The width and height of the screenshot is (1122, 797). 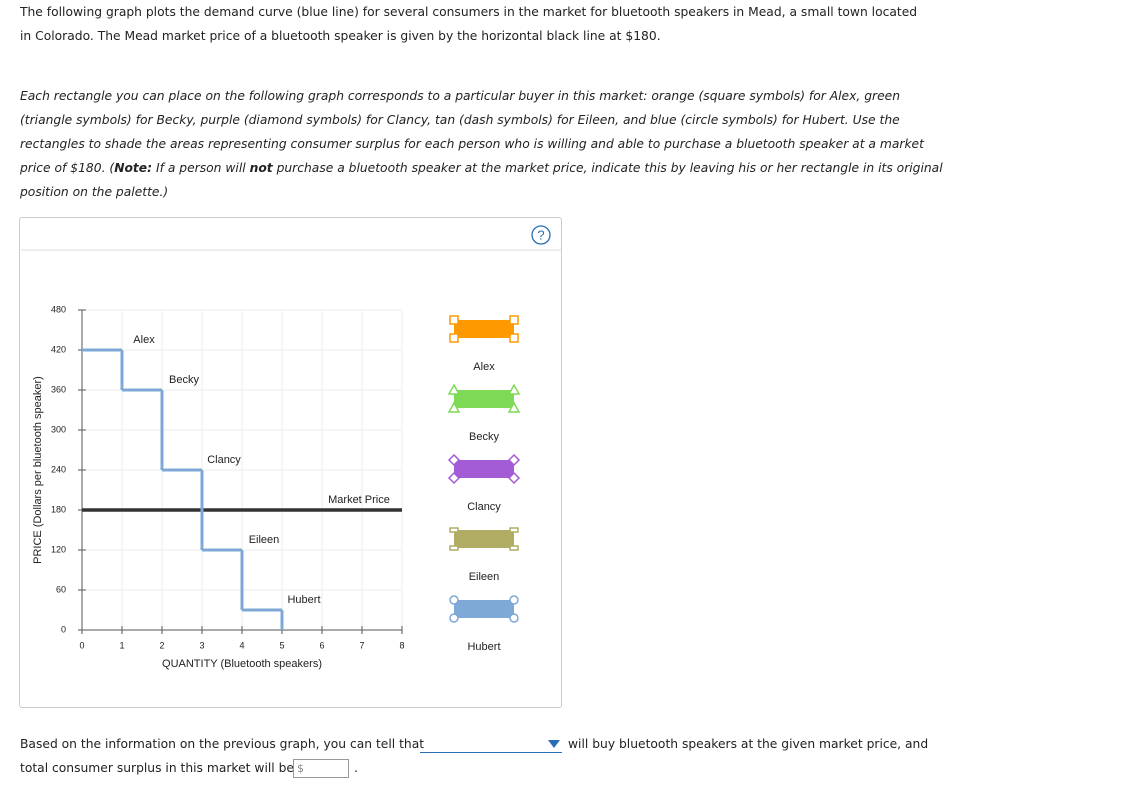 What do you see at coordinates (241, 645) in the screenshot?
I see `x-tick-label: 4` at bounding box center [241, 645].